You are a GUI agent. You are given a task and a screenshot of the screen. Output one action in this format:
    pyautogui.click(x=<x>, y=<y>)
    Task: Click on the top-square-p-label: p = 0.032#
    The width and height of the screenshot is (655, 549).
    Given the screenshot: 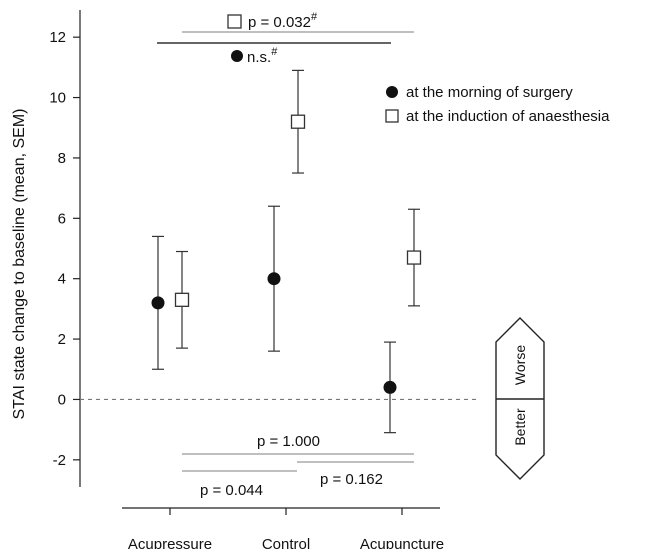 What is the action you would take?
    pyautogui.click(x=283, y=21)
    